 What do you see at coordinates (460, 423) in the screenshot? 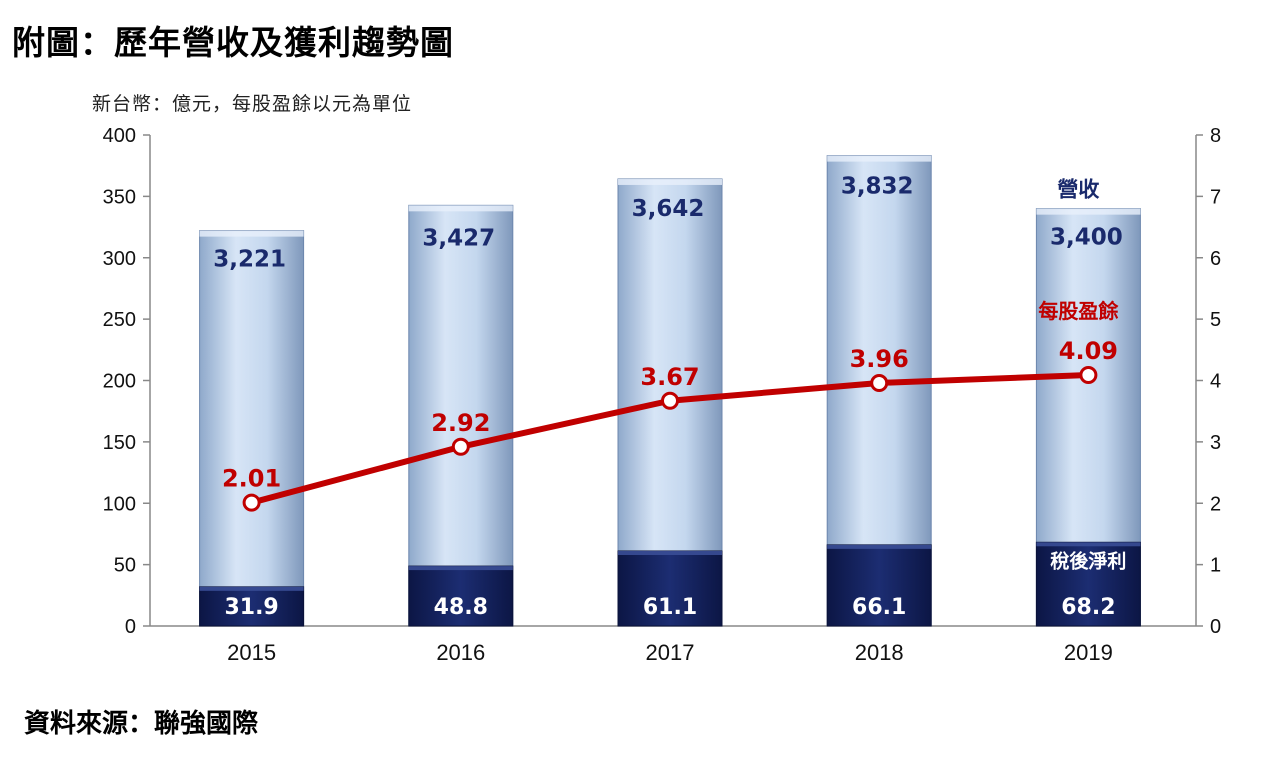
I see `eps-value-label: 2.92` at bounding box center [460, 423].